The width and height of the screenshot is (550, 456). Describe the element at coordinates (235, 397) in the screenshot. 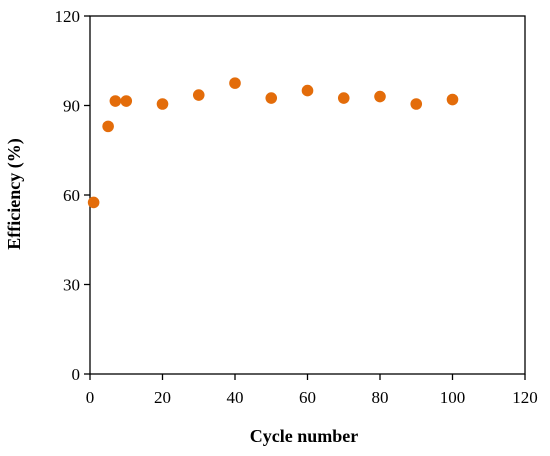

I see `x-tick-label: 40` at that location.